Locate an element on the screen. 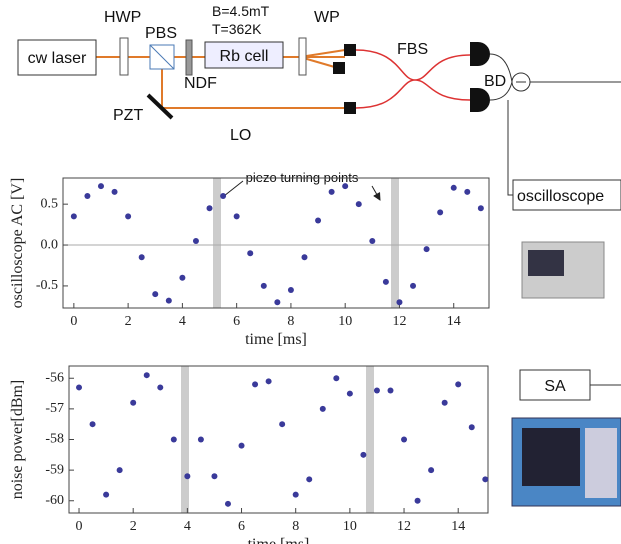 This screenshot has height=544, width=621. label: Rb cell is located at coordinates (244, 56).